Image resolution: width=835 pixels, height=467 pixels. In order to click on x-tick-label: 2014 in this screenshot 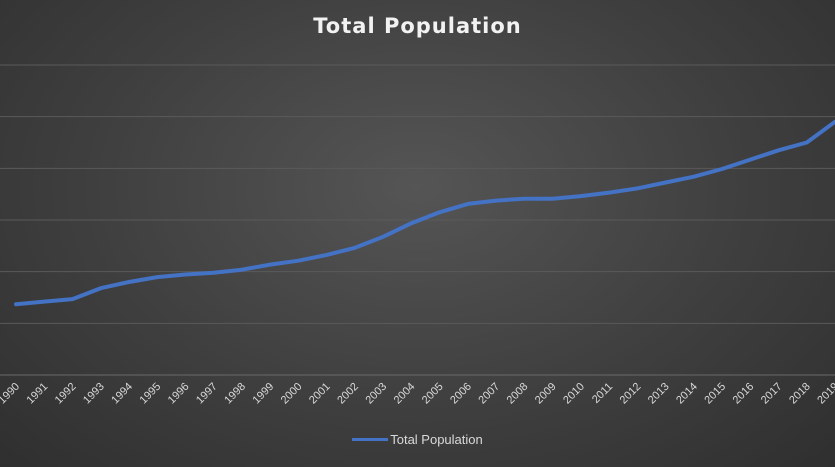, I will do `click(687, 394)`.